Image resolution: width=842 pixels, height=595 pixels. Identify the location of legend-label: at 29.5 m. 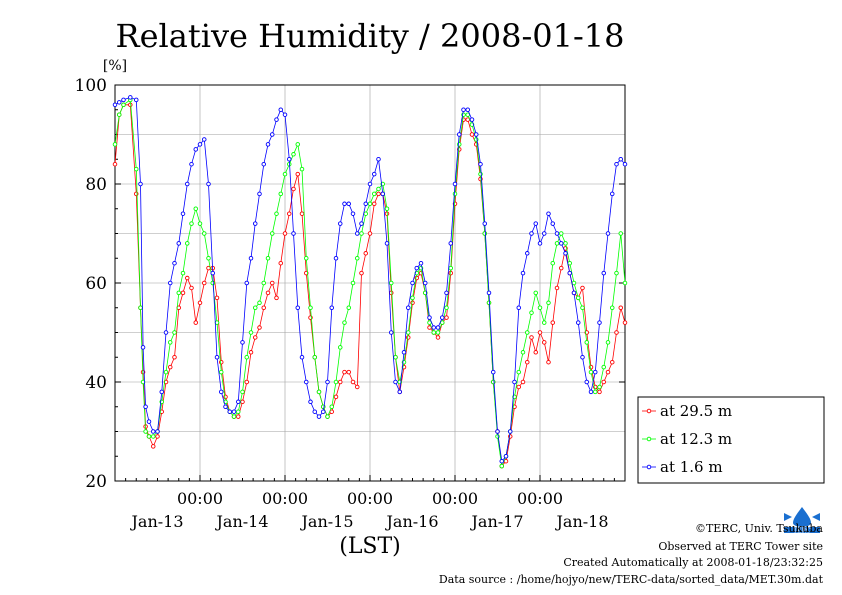
(696, 411).